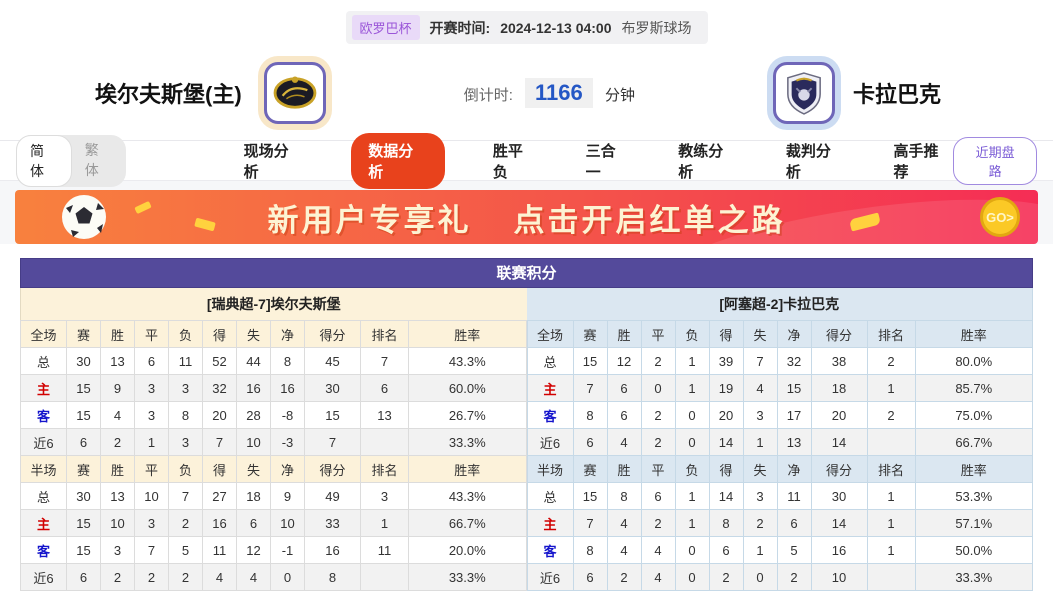  I want to click on table-row: 主 15 9 3 3 32 16 16 30 6 60.0%, so click(273, 388).